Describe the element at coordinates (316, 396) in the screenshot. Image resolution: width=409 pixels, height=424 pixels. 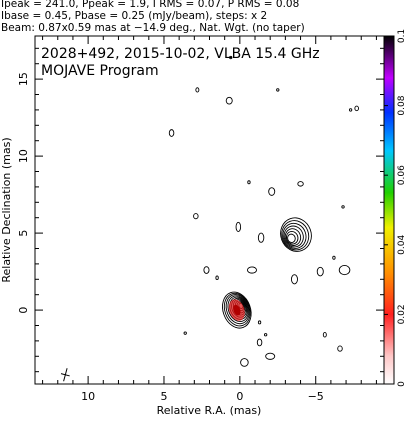
I see `x-tick-label: −5` at that location.